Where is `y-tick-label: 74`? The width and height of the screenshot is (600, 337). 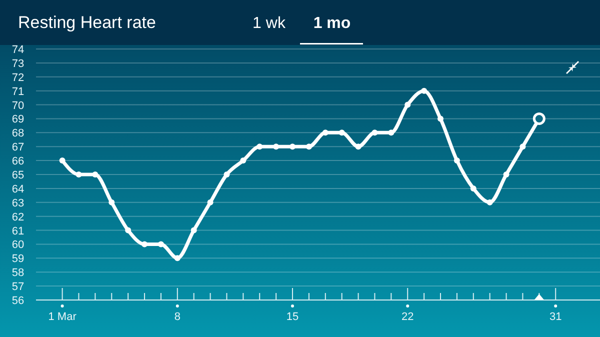 y-tick-label: 74 is located at coordinates (18, 50).